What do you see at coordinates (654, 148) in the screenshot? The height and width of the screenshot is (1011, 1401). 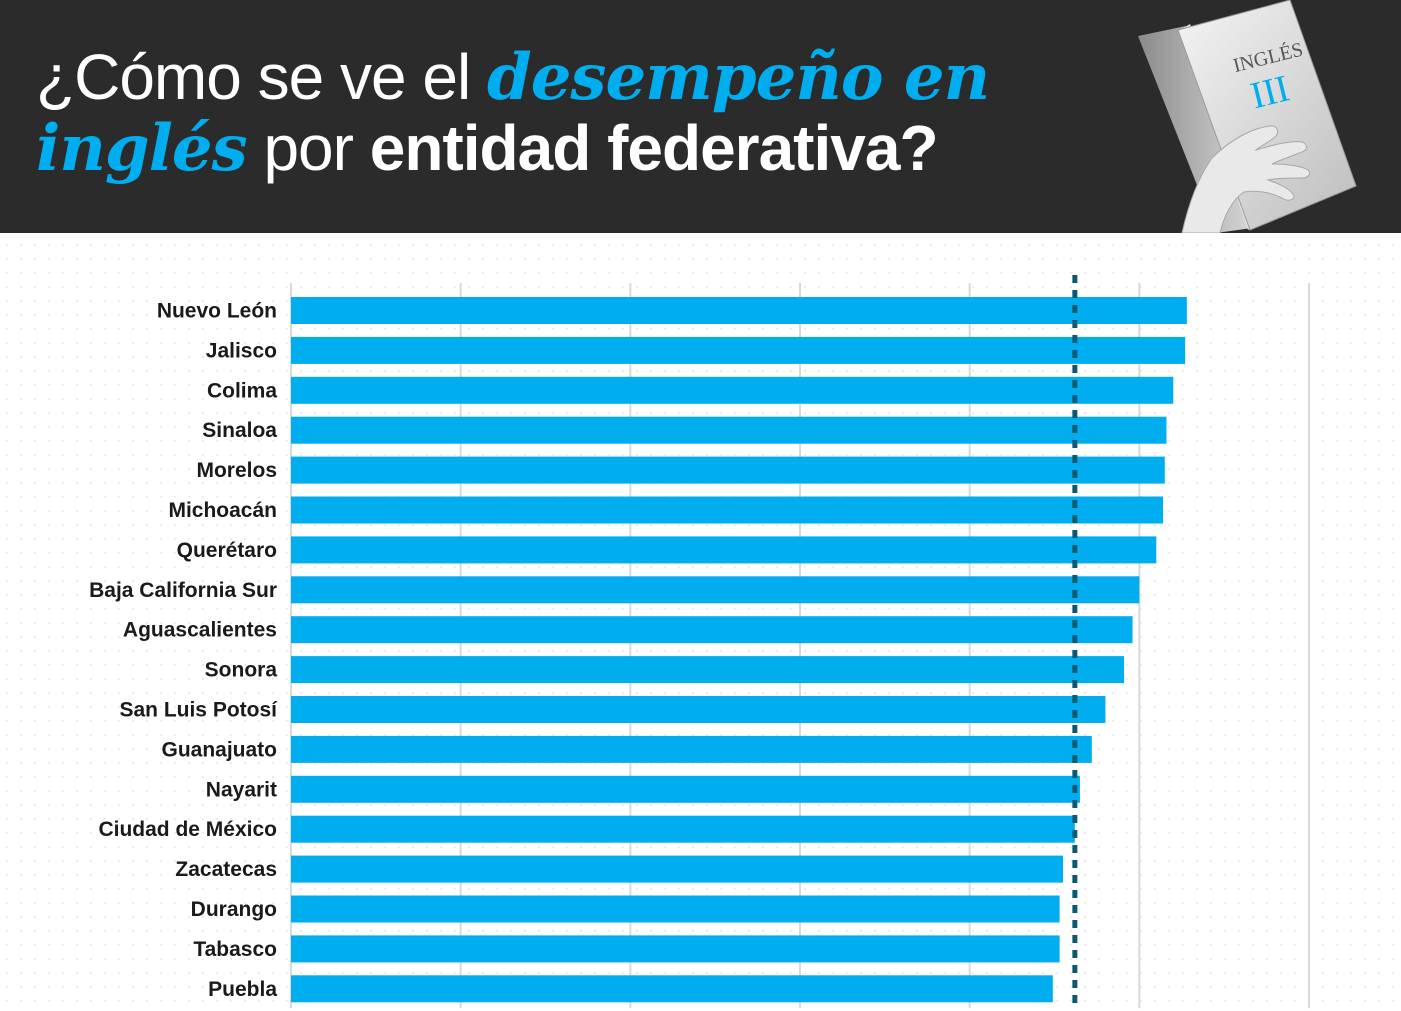 I see `title-strong-text: entidad federativa?` at bounding box center [654, 148].